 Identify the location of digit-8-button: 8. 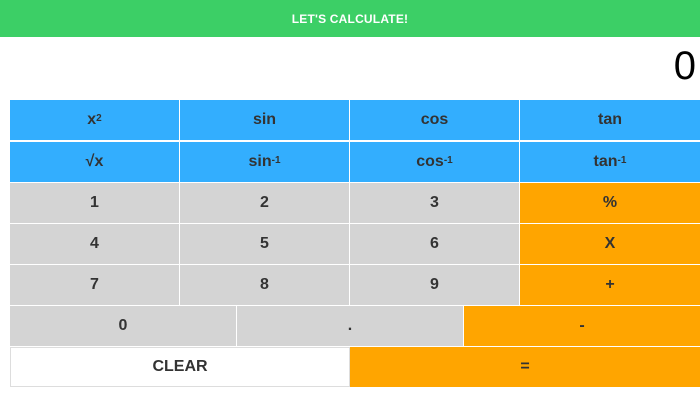
(265, 285).